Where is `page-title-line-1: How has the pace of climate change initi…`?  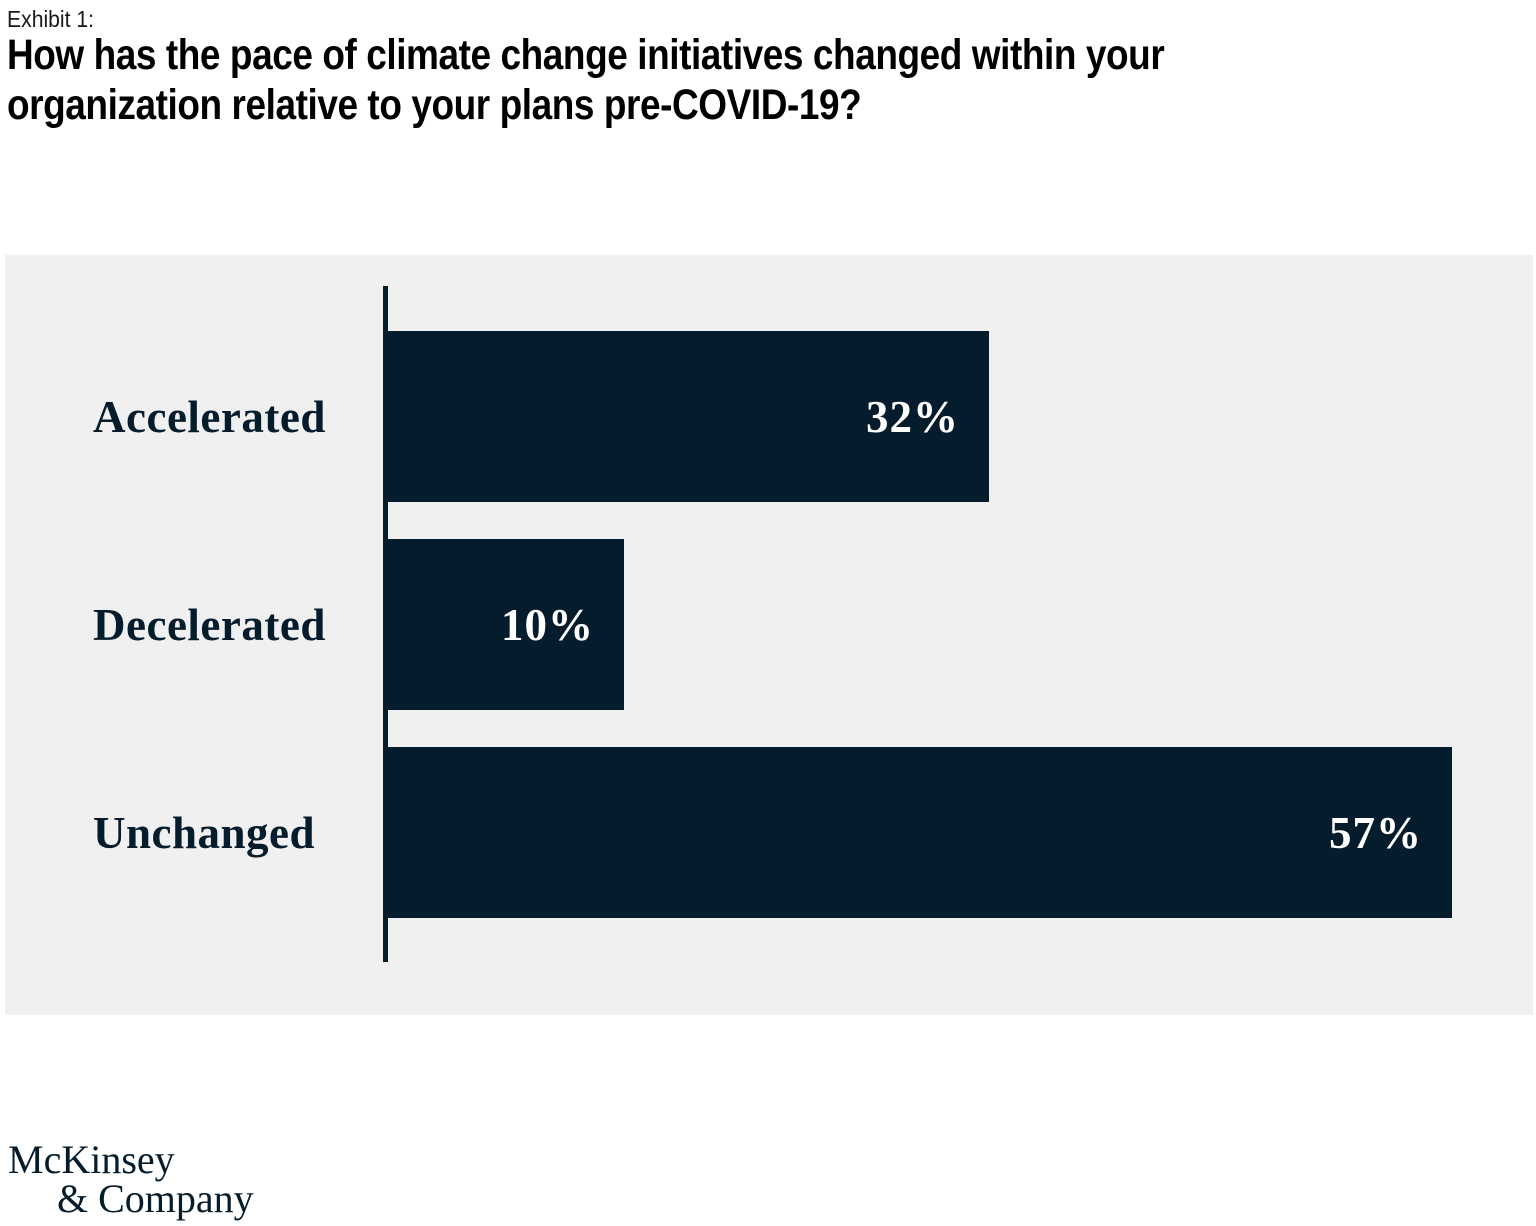 page-title-line-1: How has the pace of climate change initi… is located at coordinates (586, 55).